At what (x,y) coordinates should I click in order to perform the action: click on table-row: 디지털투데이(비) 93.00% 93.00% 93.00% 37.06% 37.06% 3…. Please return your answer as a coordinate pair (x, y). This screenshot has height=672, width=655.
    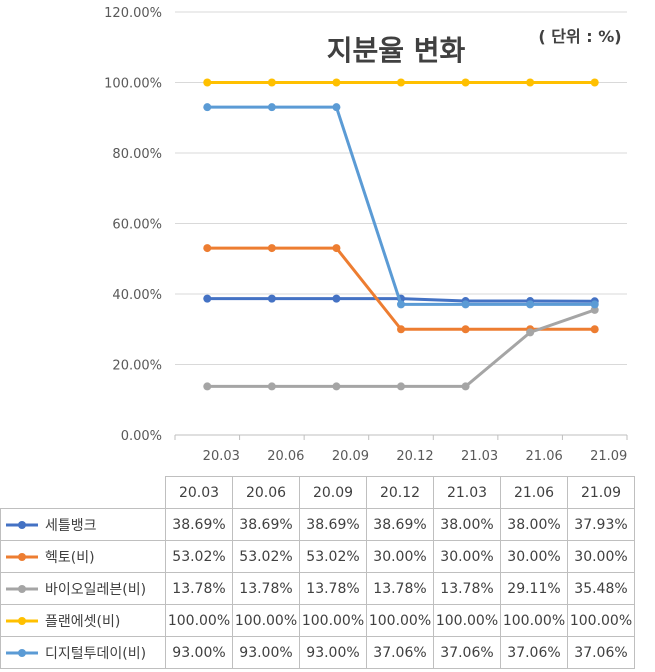
    Looking at the image, I should click on (317, 652).